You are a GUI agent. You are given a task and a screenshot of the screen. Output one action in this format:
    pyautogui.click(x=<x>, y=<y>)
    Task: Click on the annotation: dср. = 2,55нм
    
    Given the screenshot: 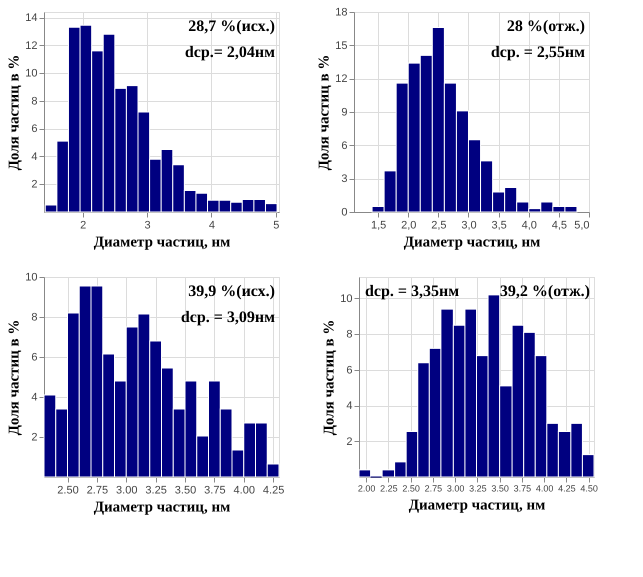 What is the action you would take?
    pyautogui.click(x=538, y=52)
    